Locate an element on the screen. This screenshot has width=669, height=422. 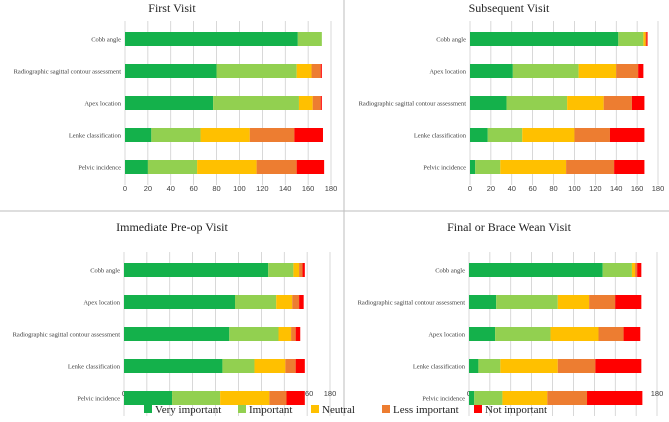
legend-item-important: Important is located at coordinates (265, 410).